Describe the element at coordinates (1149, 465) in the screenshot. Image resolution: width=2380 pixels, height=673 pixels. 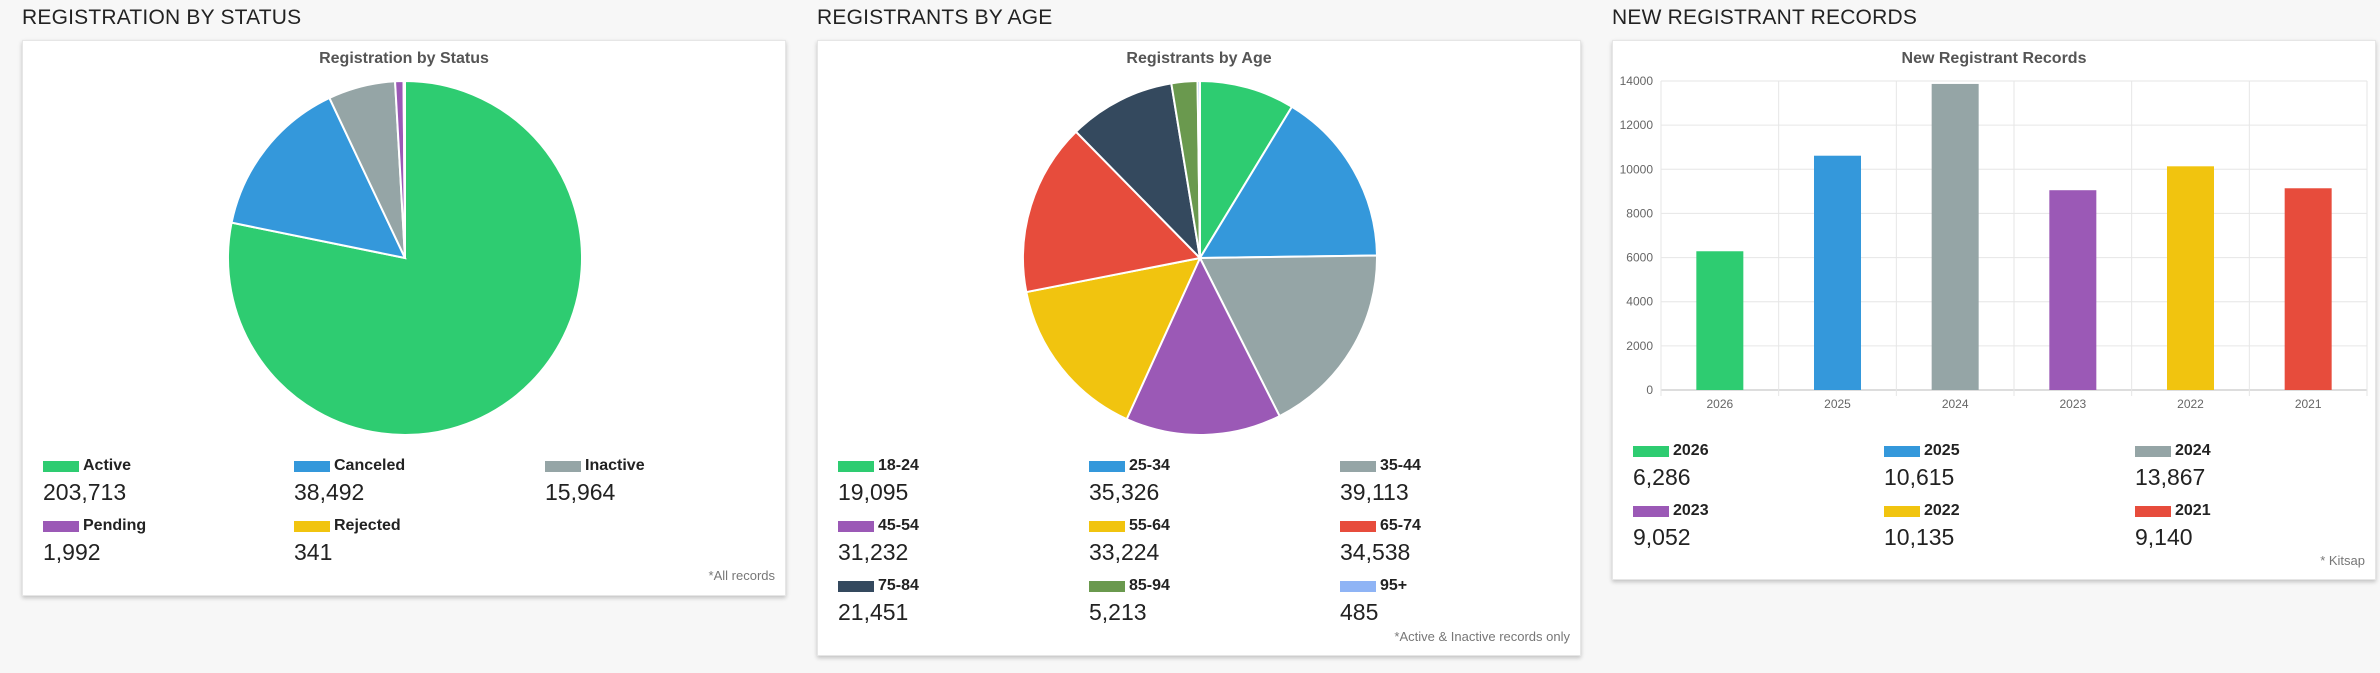
I see `legend-label: 25-34` at that location.